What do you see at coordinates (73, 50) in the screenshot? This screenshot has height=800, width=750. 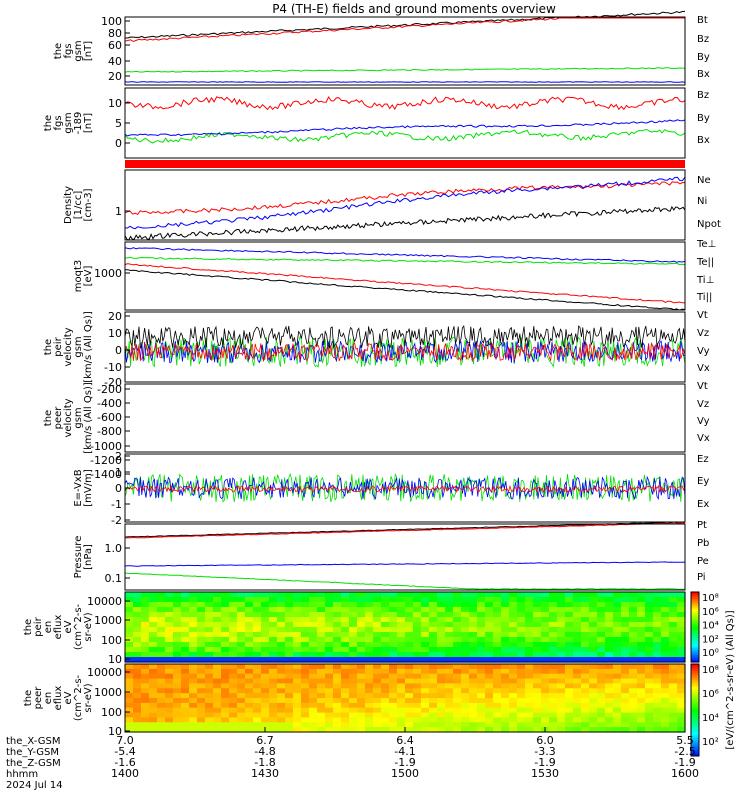 I see `y-axis-label: the fgs gsm [nT]` at bounding box center [73, 50].